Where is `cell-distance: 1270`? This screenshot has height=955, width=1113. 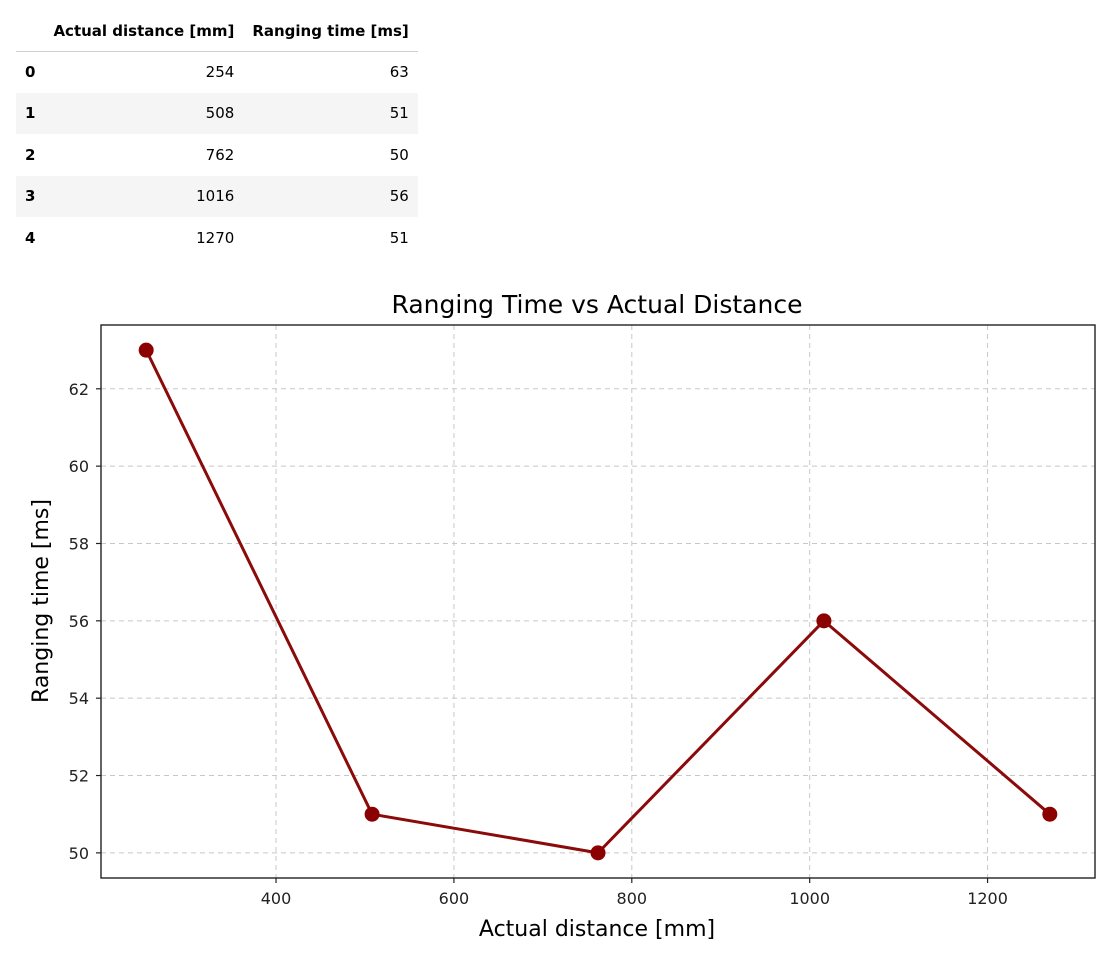 cell-distance: 1270 is located at coordinates (215, 237).